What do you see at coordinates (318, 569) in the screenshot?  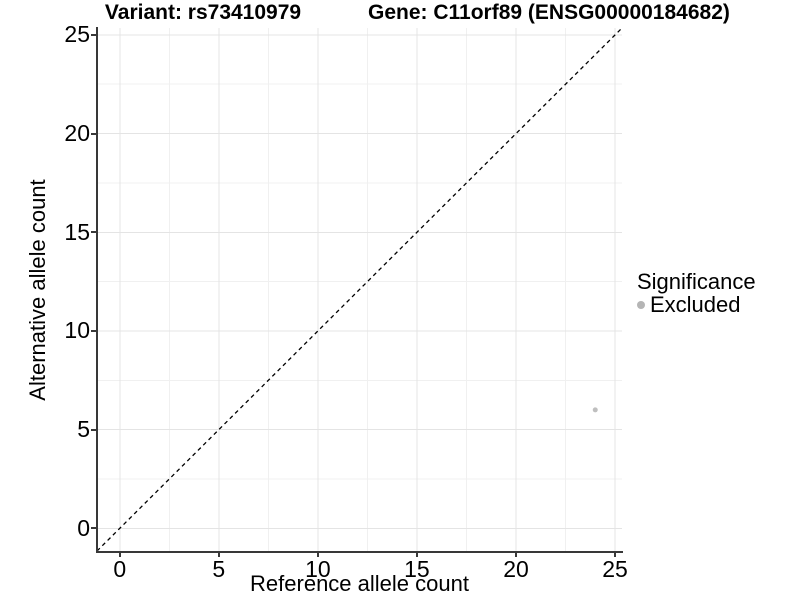 I see `x-tick-label: 10` at bounding box center [318, 569].